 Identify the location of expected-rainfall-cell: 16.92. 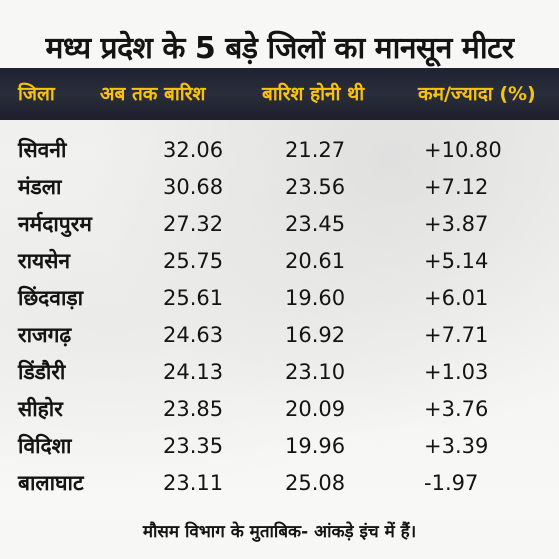
(315, 335).